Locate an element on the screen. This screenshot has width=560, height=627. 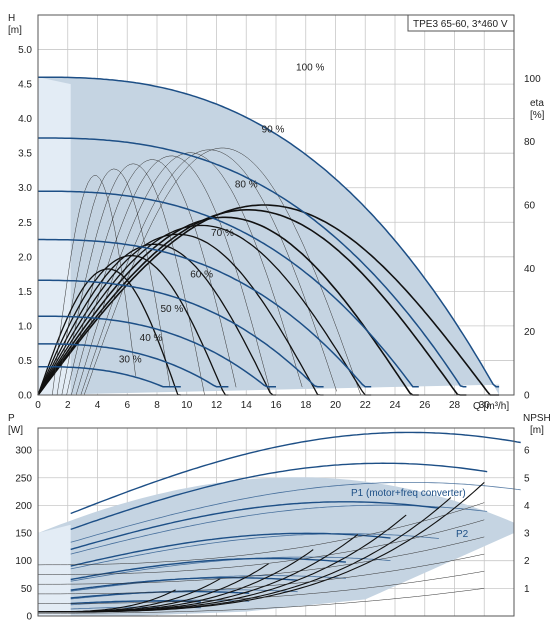
top-y2-tick-labels: 0 20 40 60 80 100 is located at coordinates (532, 238).